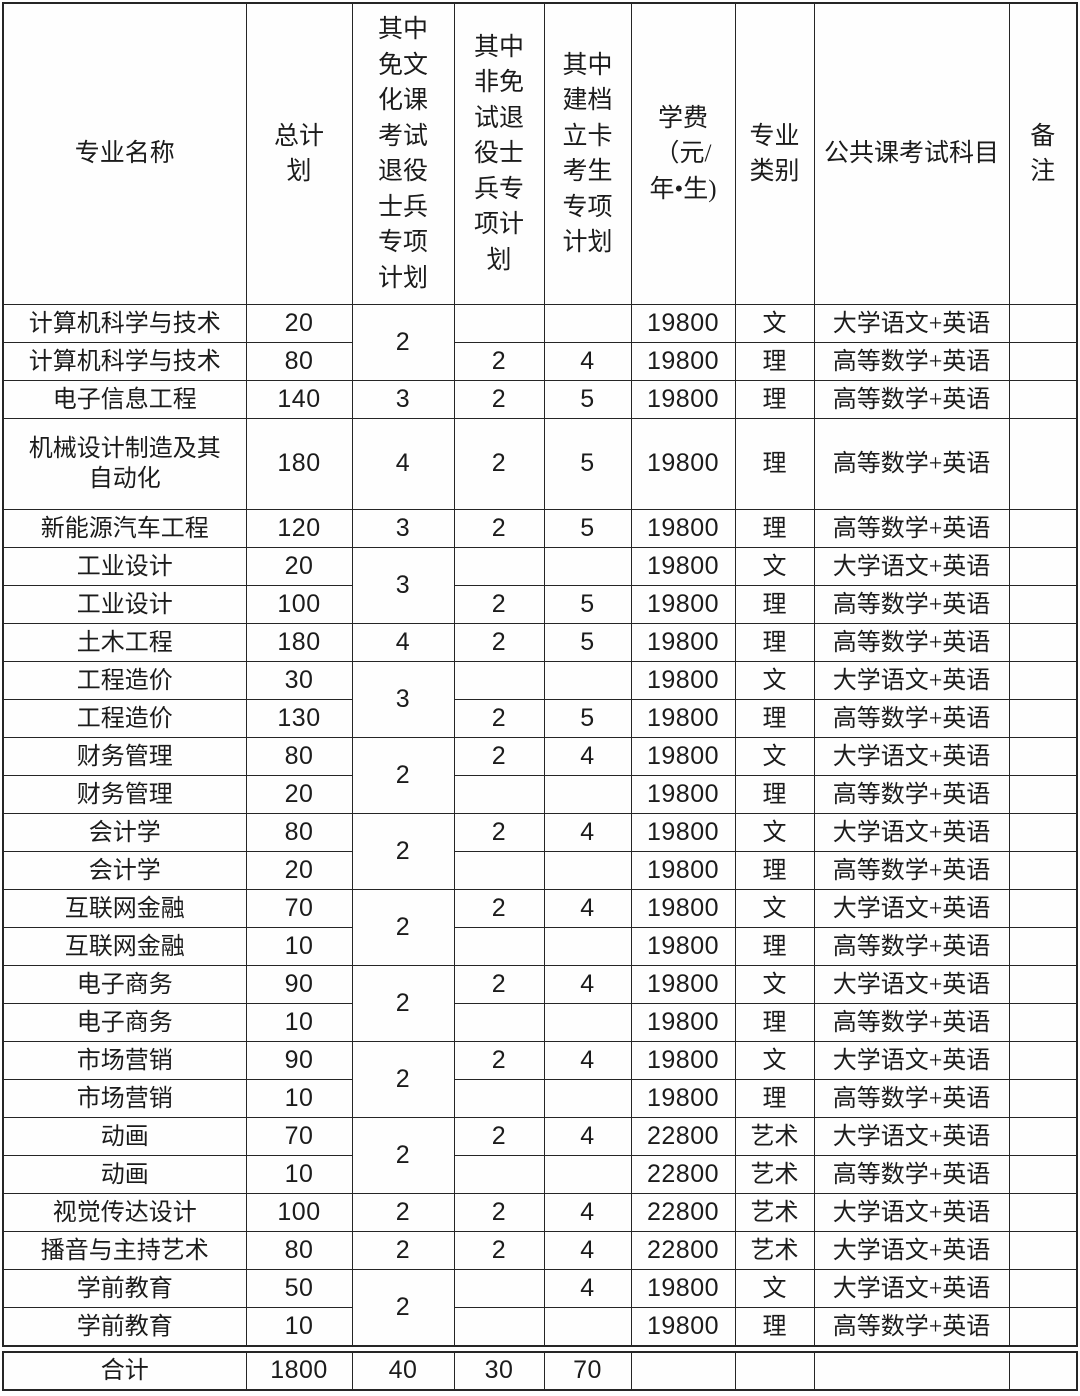 The width and height of the screenshot is (1080, 1396). What do you see at coordinates (124, 680) in the screenshot?
I see `cell-major-name: 工程造价` at bounding box center [124, 680].